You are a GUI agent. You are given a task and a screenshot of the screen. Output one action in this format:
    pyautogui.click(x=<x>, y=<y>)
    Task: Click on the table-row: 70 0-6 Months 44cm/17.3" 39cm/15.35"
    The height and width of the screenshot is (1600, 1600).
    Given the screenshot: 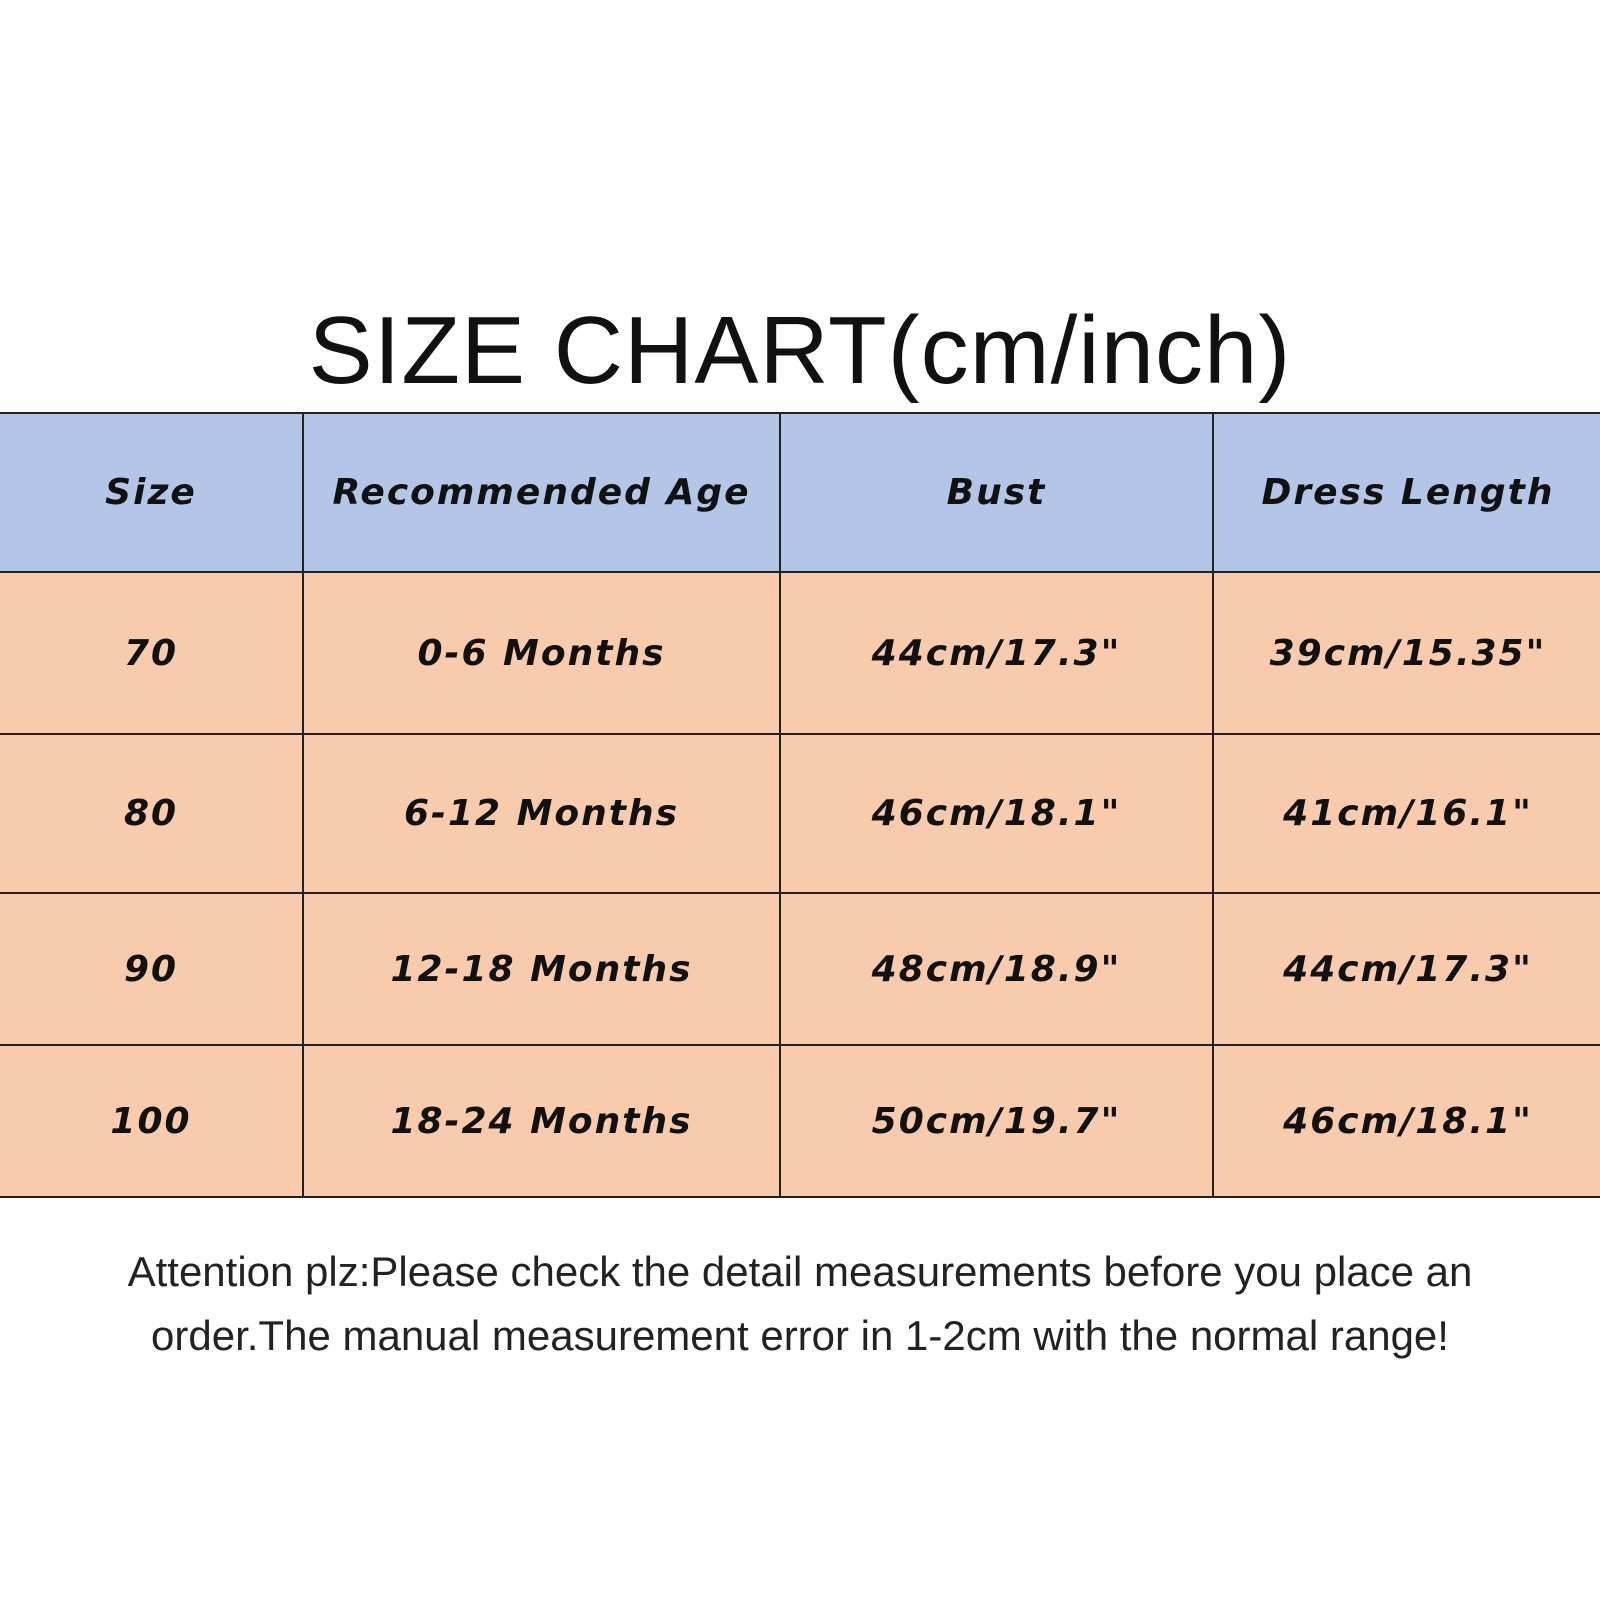 What is the action you would take?
    pyautogui.click(x=800, y=653)
    